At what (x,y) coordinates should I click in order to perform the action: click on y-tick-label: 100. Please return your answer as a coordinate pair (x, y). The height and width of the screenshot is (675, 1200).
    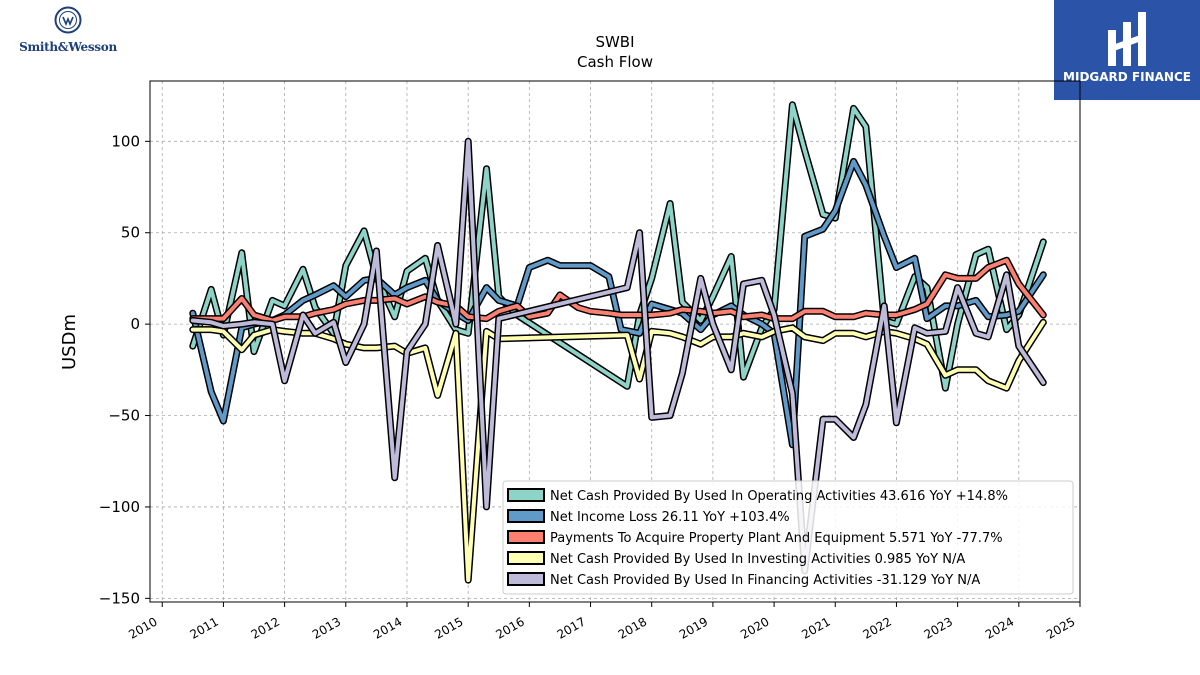
    Looking at the image, I should click on (125, 141).